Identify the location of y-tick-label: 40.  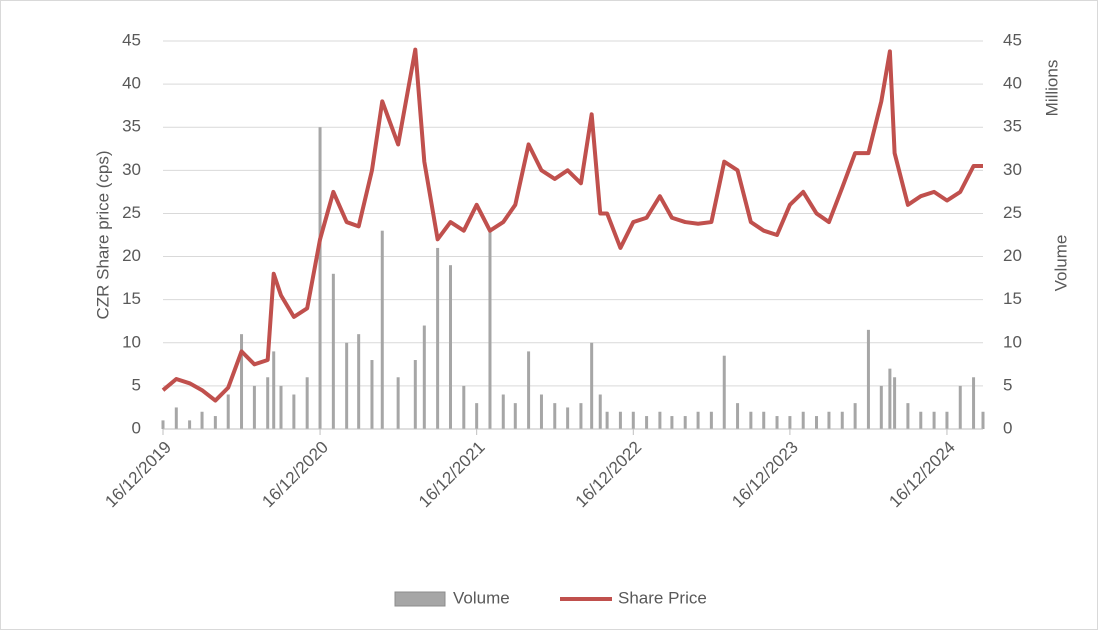
(131, 83).